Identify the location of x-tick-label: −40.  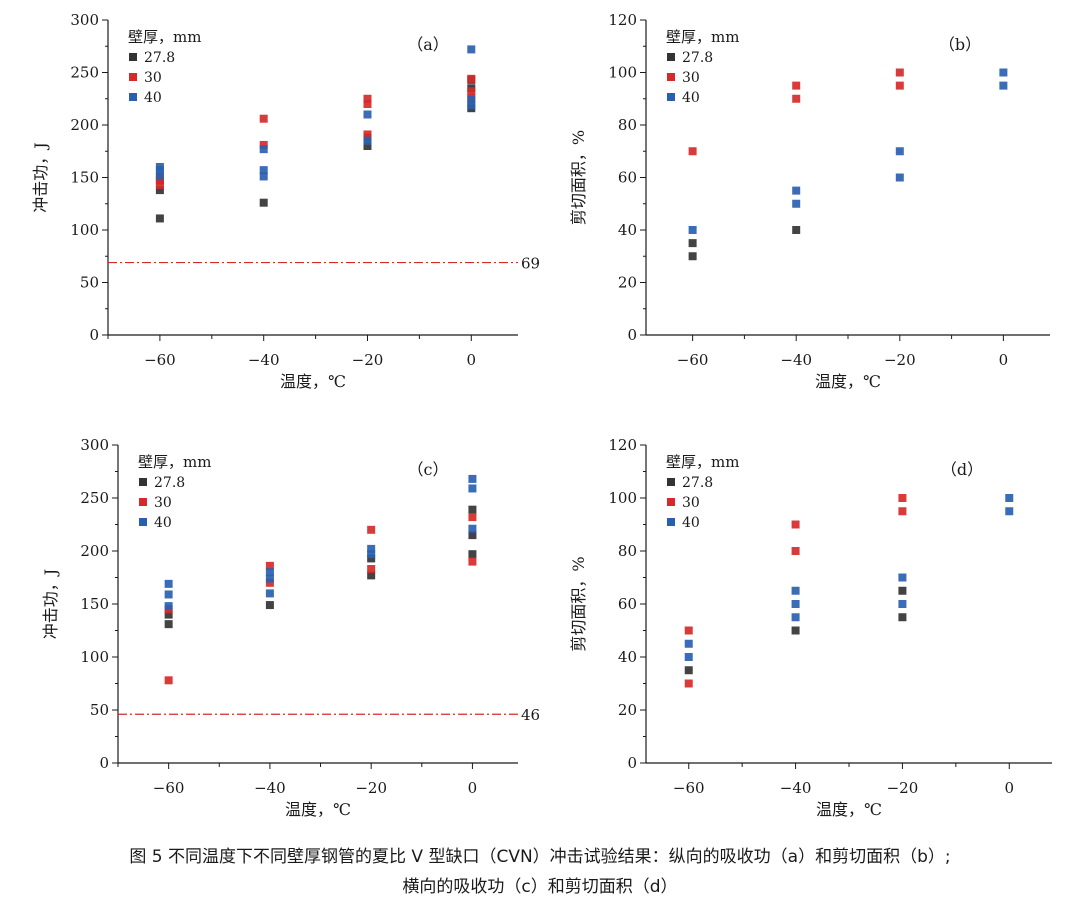
(796, 360).